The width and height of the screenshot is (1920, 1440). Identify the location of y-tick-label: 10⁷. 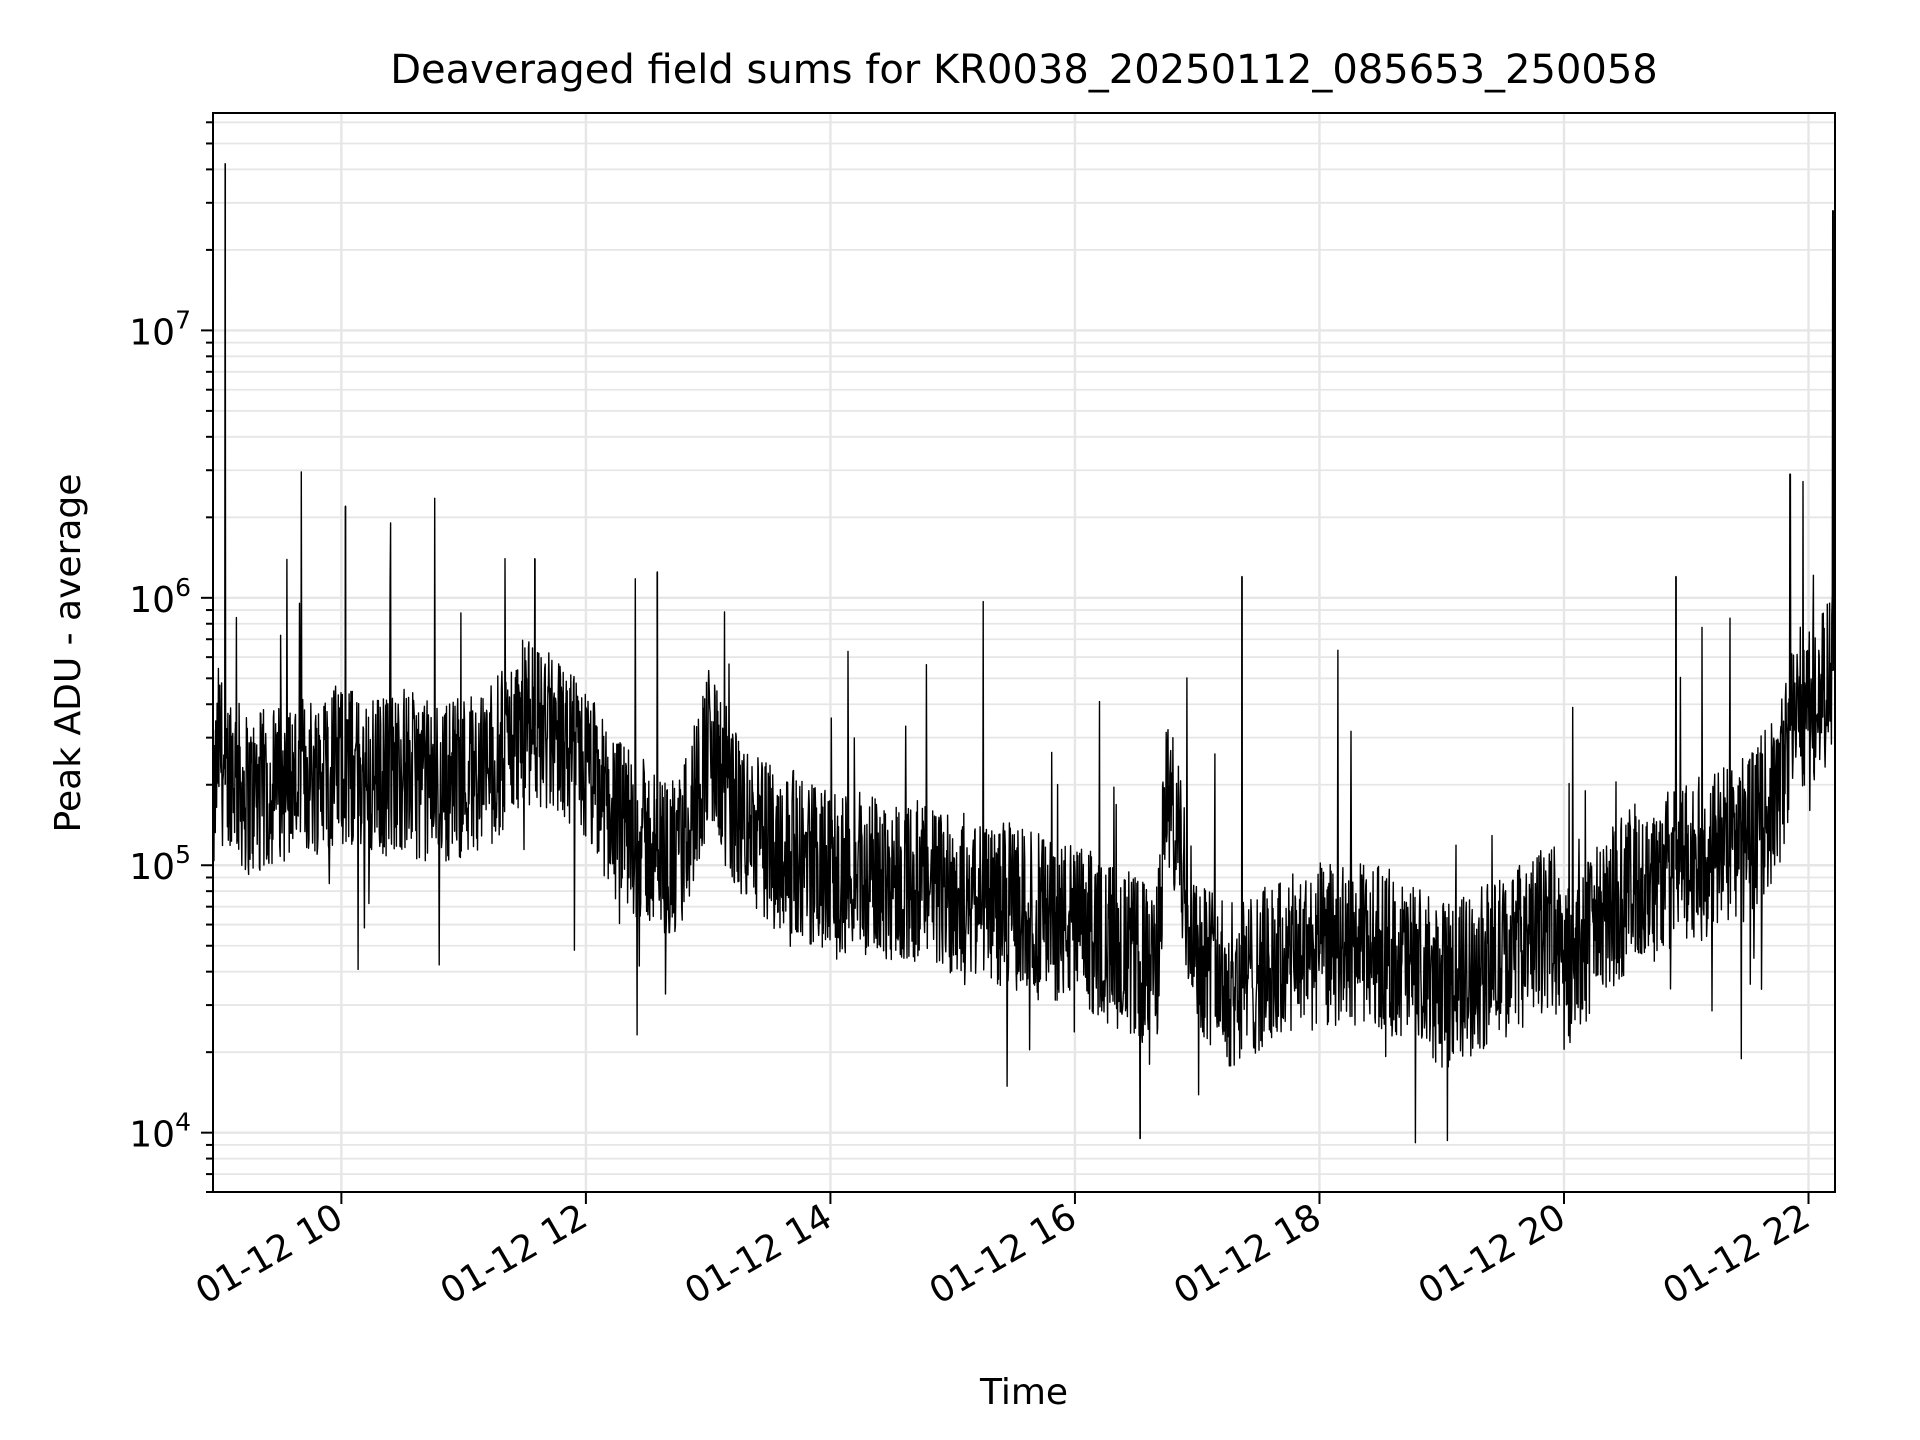
(160, 329).